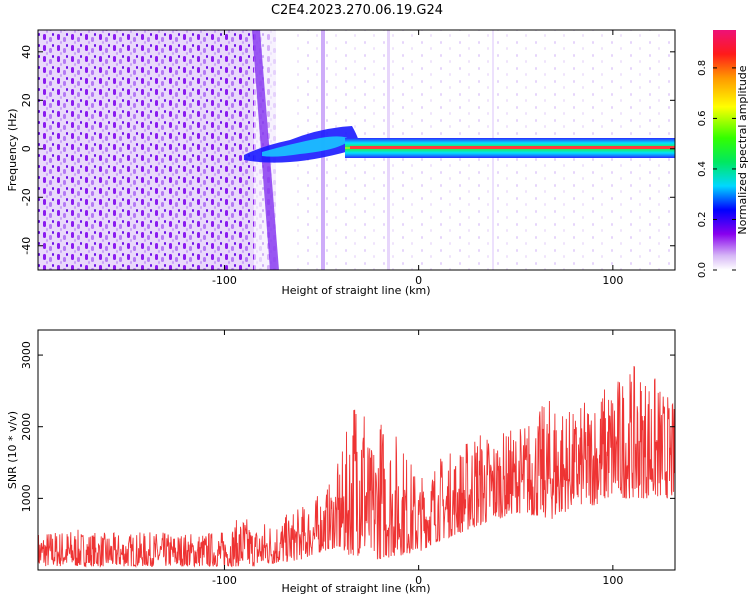  What do you see at coordinates (26, 100) in the screenshot?
I see `y-tick-label: 20` at bounding box center [26, 100].